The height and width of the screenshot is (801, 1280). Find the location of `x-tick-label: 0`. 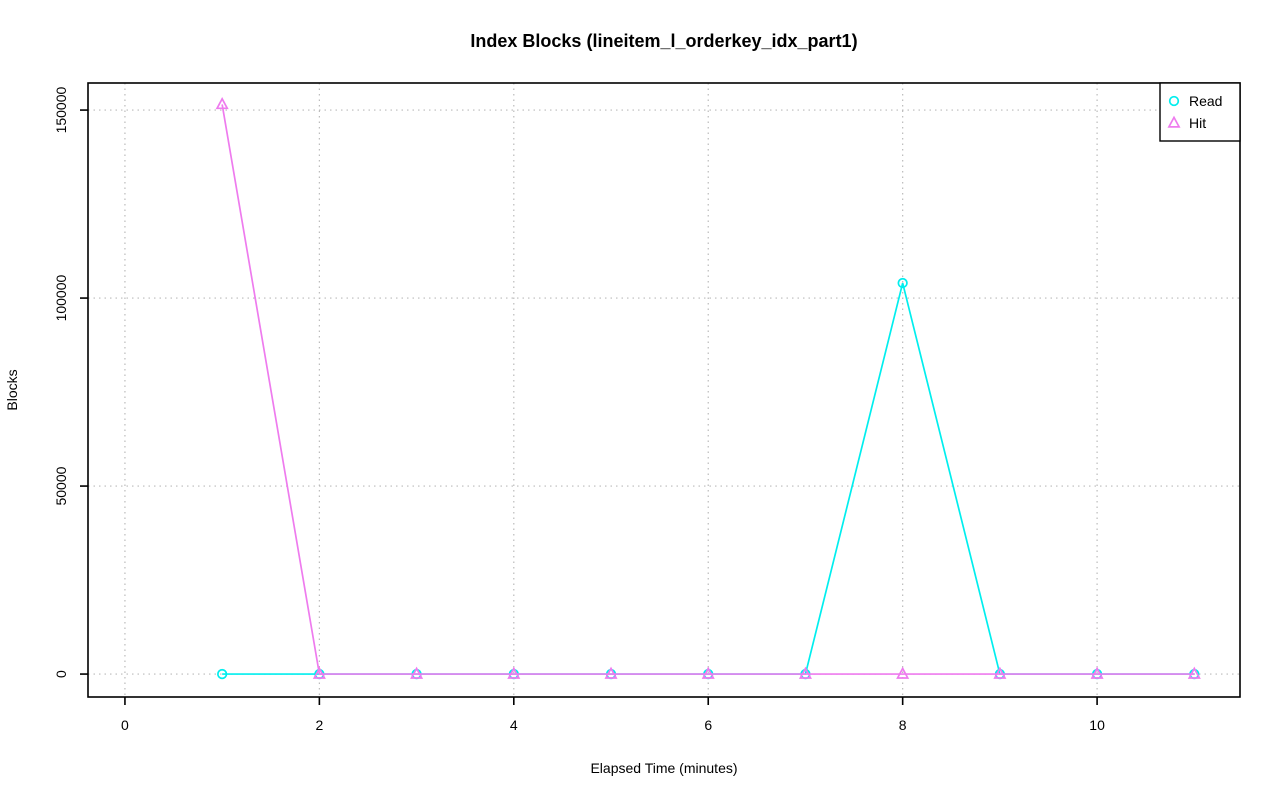

x-tick-label: 0 is located at coordinates (125, 725).